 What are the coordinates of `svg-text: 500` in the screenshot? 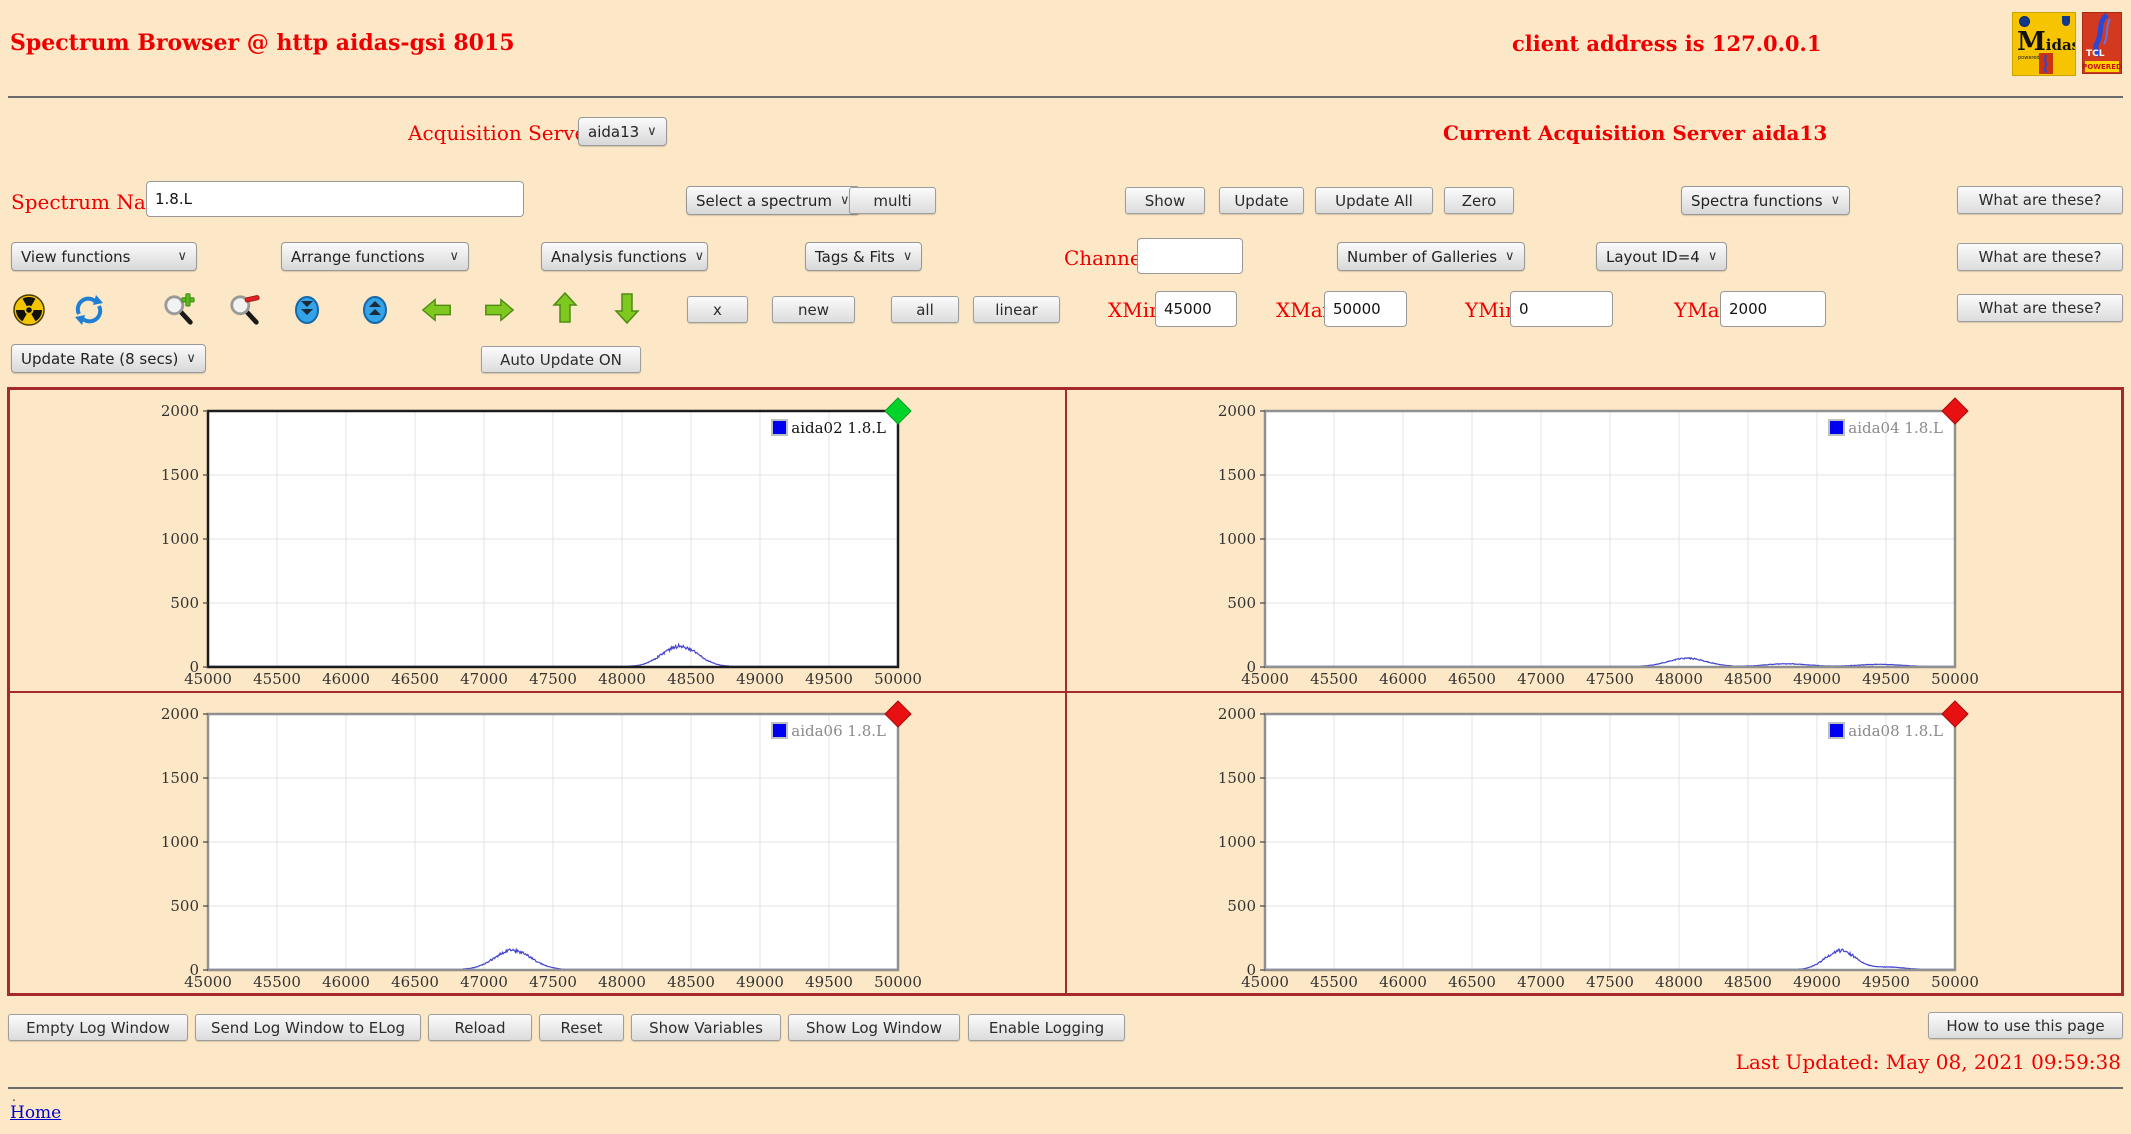 It's located at (184, 906).